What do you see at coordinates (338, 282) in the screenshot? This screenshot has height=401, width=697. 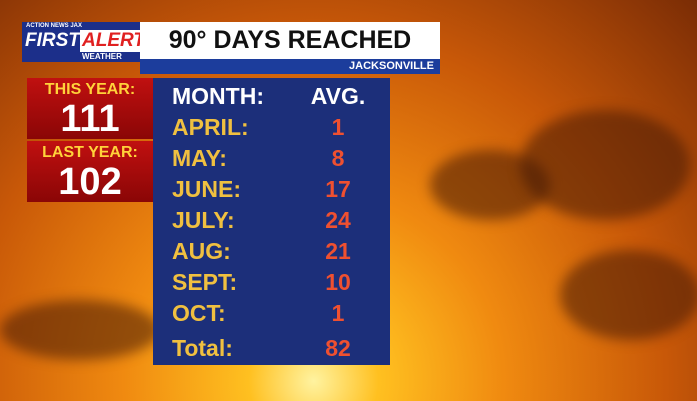 I see `average: 10` at bounding box center [338, 282].